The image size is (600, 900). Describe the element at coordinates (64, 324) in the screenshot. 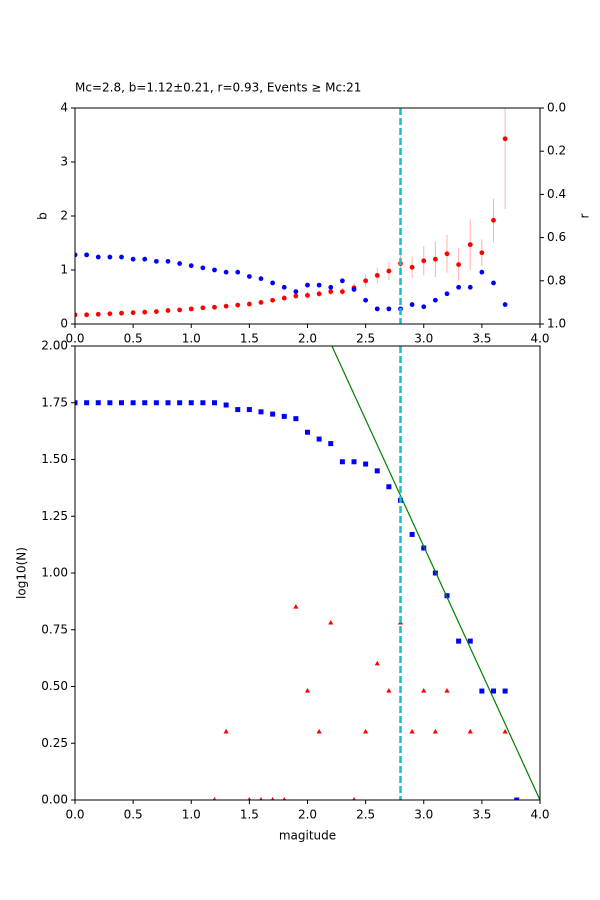

I see `y-tick-label: 0` at that location.